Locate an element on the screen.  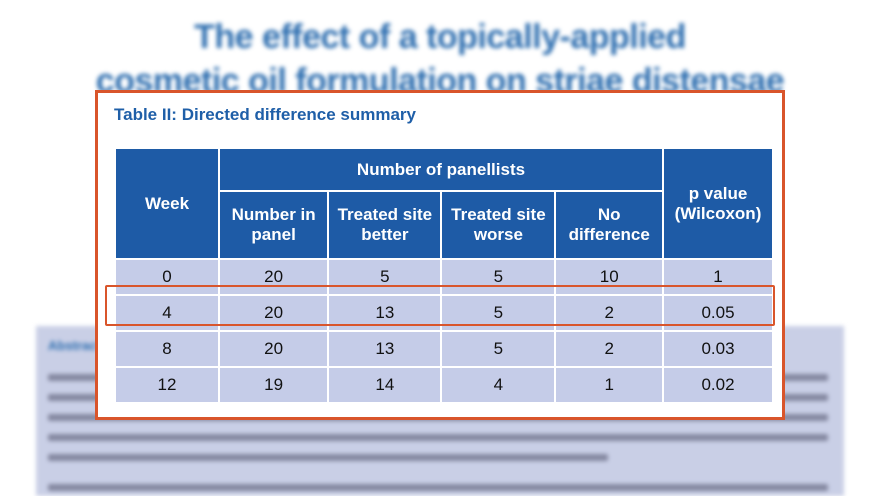
header-treated-better: Treated site better is located at coordinates (385, 225).